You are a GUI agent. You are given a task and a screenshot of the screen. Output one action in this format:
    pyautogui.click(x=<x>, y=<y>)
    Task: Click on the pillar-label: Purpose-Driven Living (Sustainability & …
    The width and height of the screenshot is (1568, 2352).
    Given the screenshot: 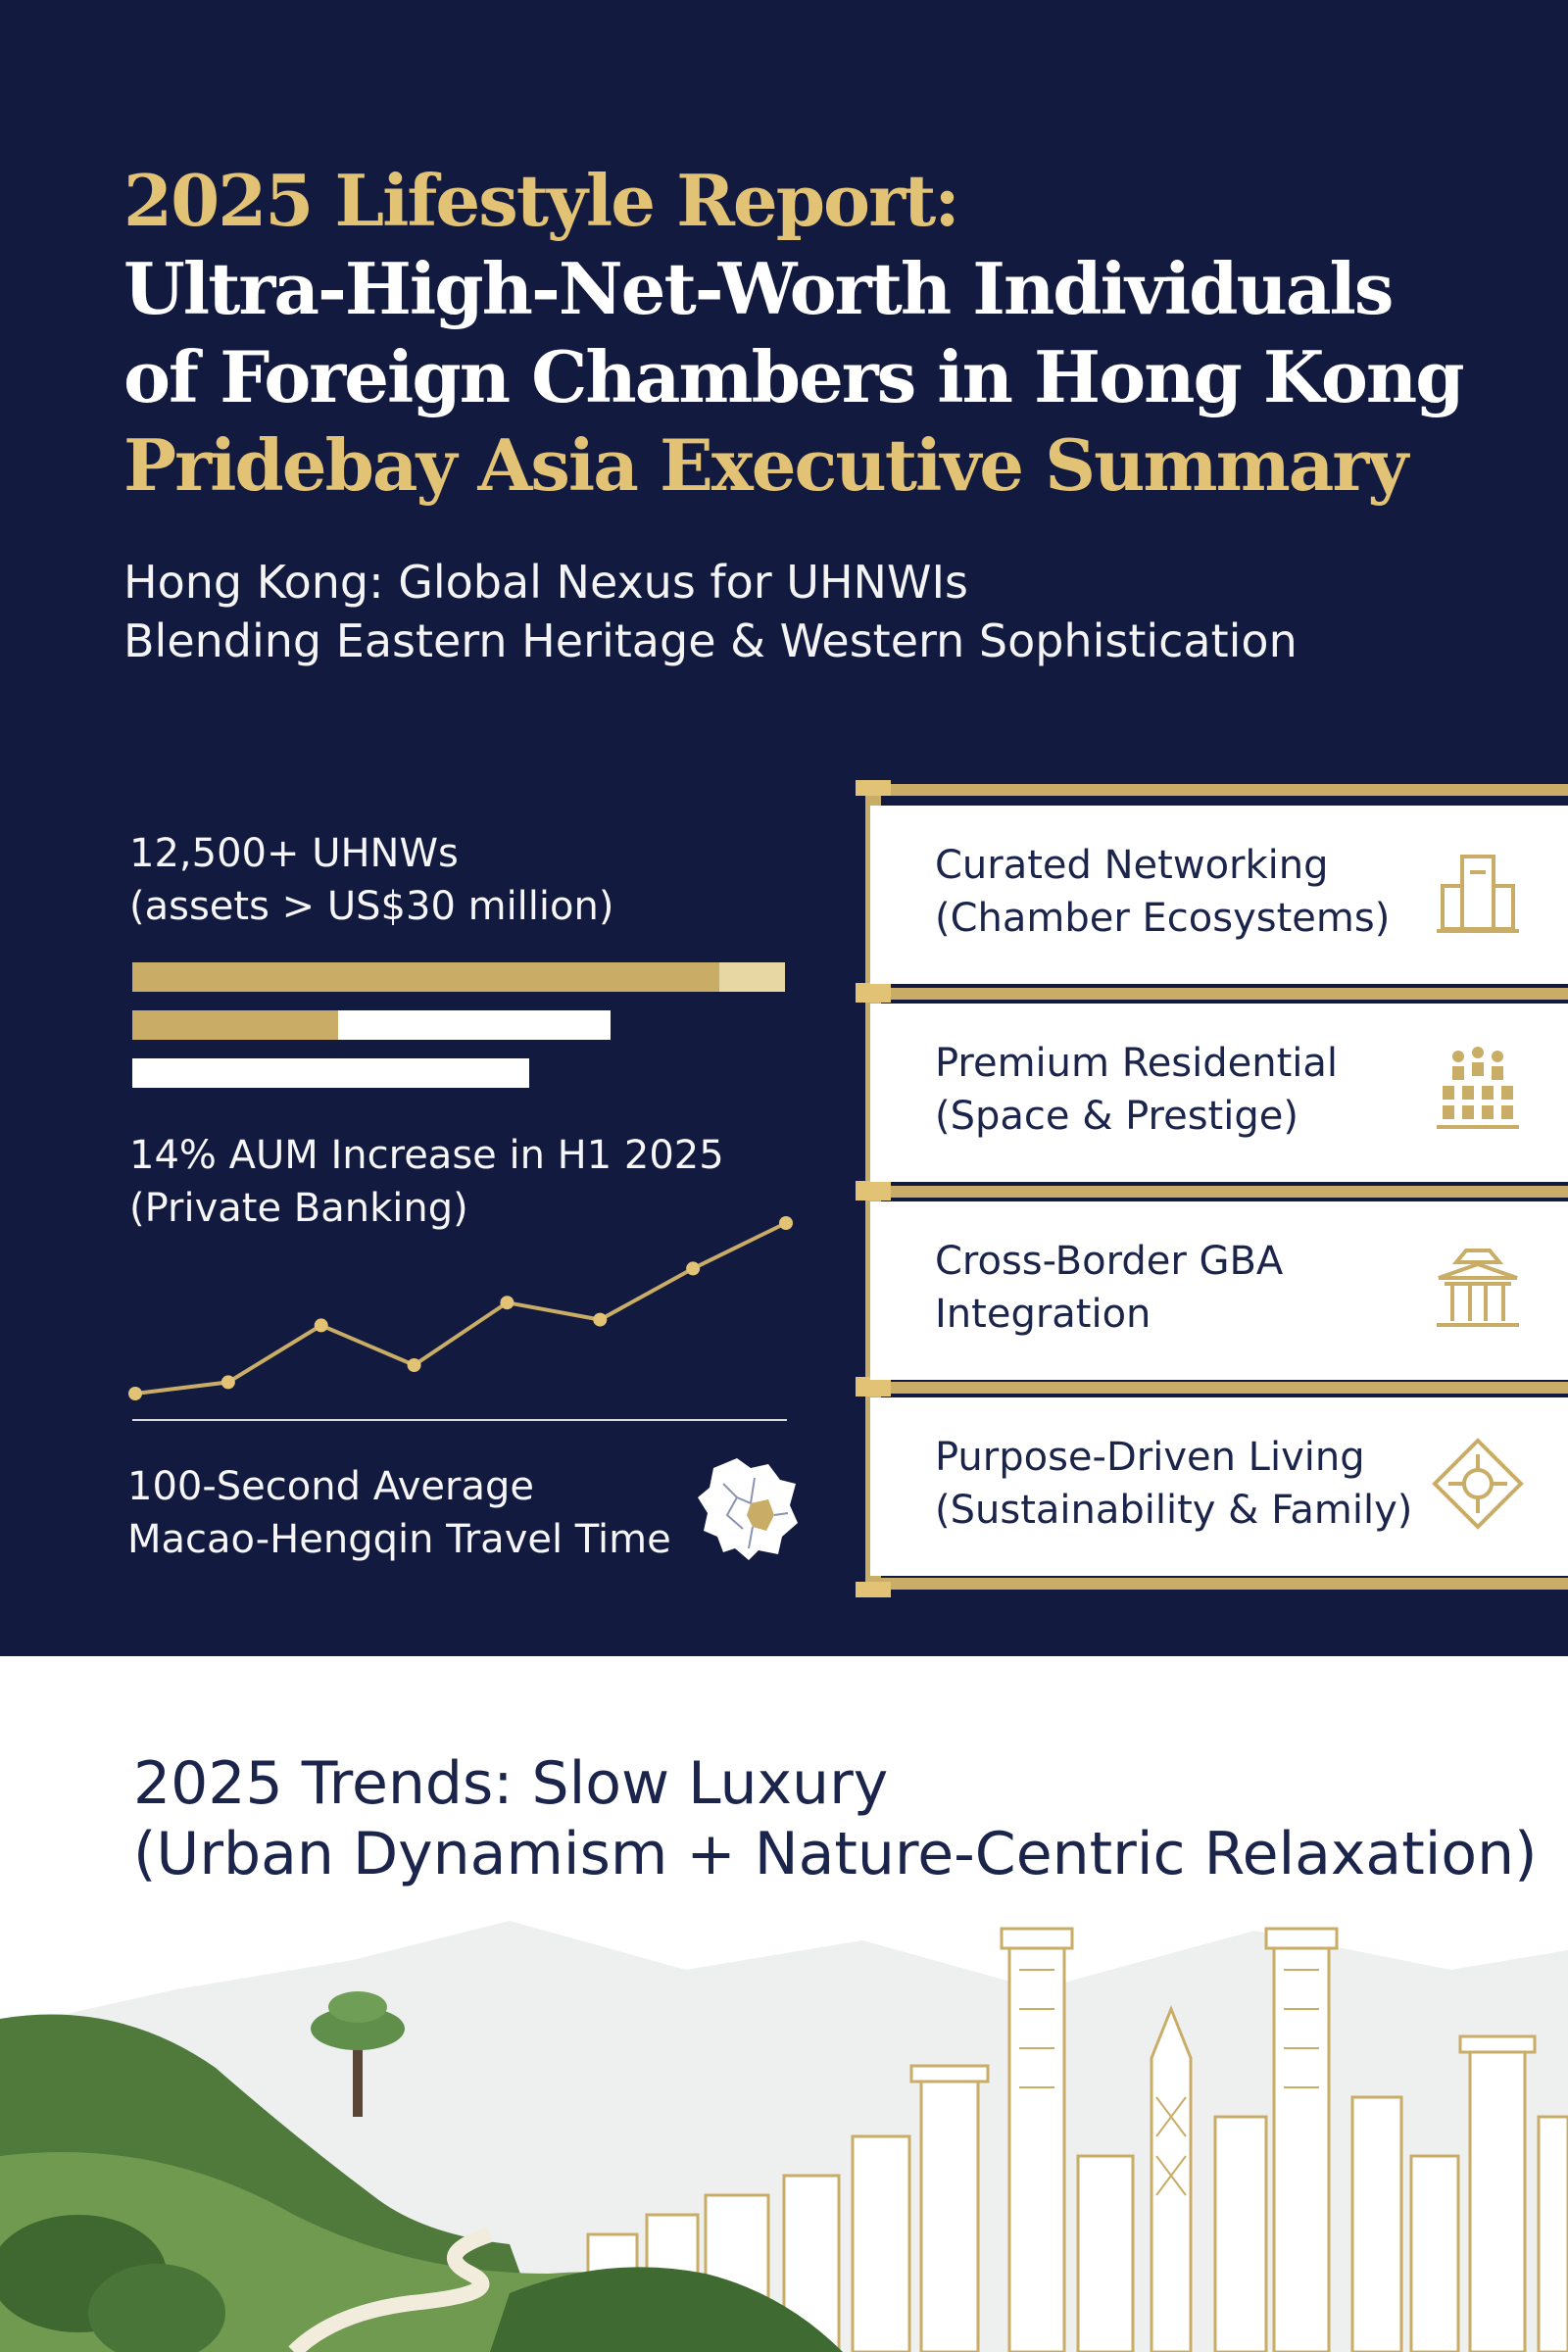 What is the action you would take?
    pyautogui.click(x=1173, y=1484)
    